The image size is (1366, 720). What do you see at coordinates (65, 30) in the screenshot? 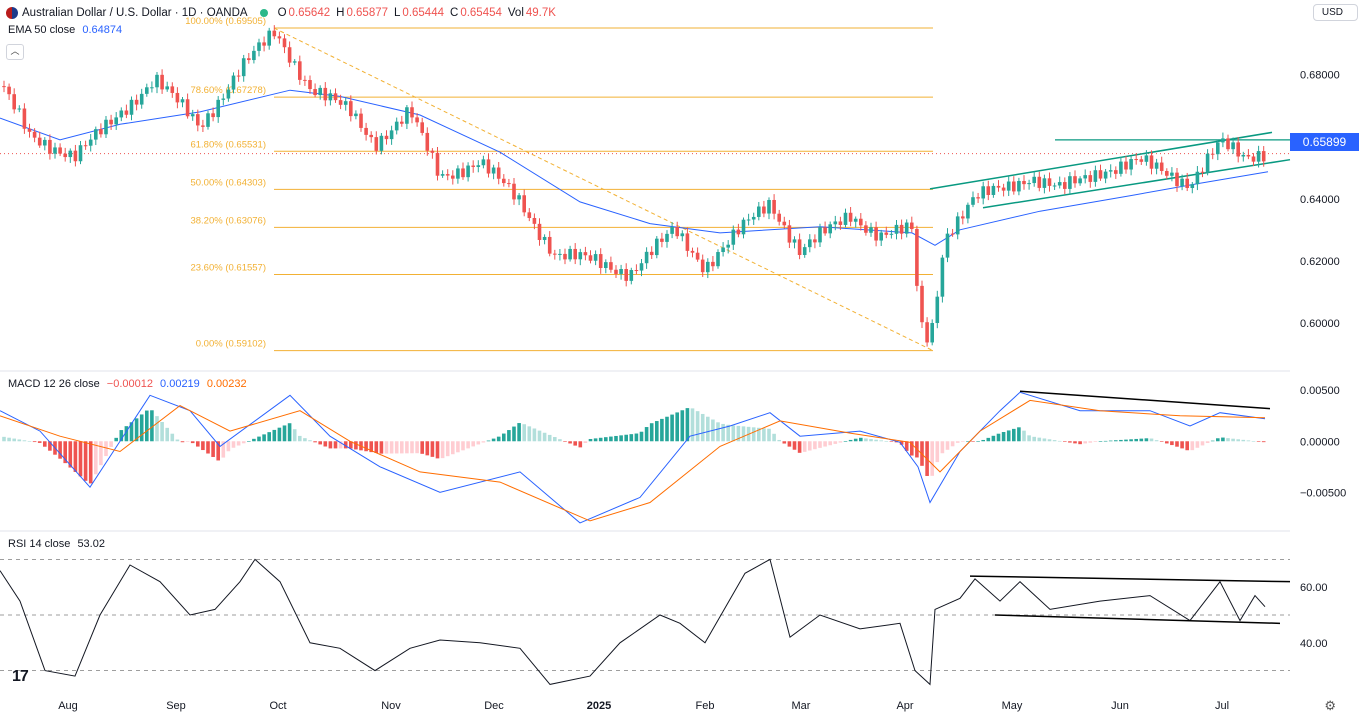
I see `ema-legend: EMA 50 close 0.64874` at bounding box center [65, 30].